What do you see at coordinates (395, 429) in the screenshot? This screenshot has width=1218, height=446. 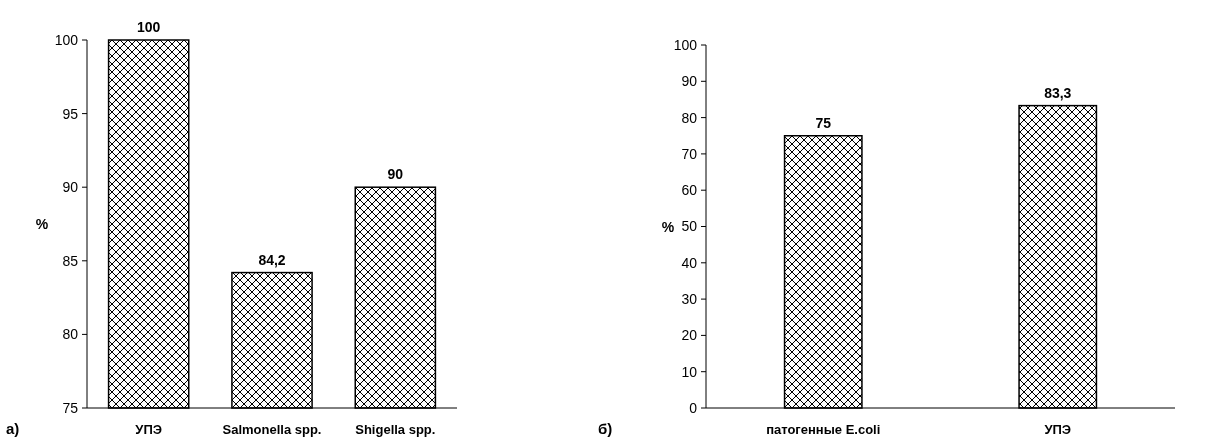 I see `x-tick-label: Shigella spp.` at bounding box center [395, 429].